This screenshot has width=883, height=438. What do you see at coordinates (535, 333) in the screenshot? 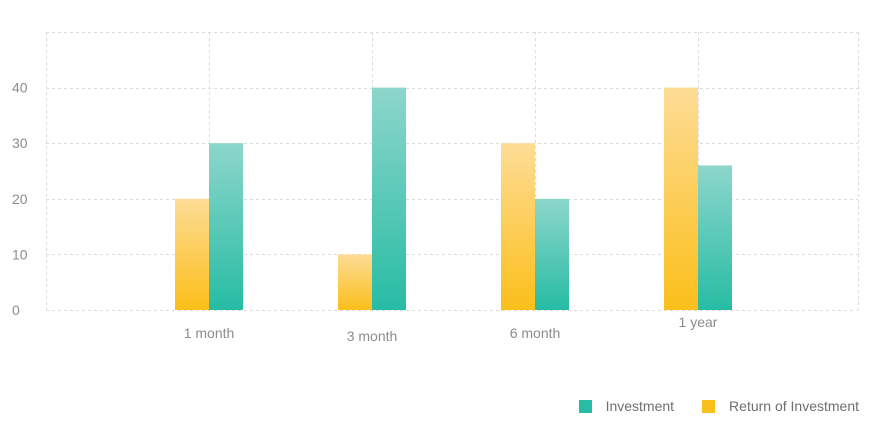
I see `x-tick-label: 6 month` at bounding box center [535, 333].